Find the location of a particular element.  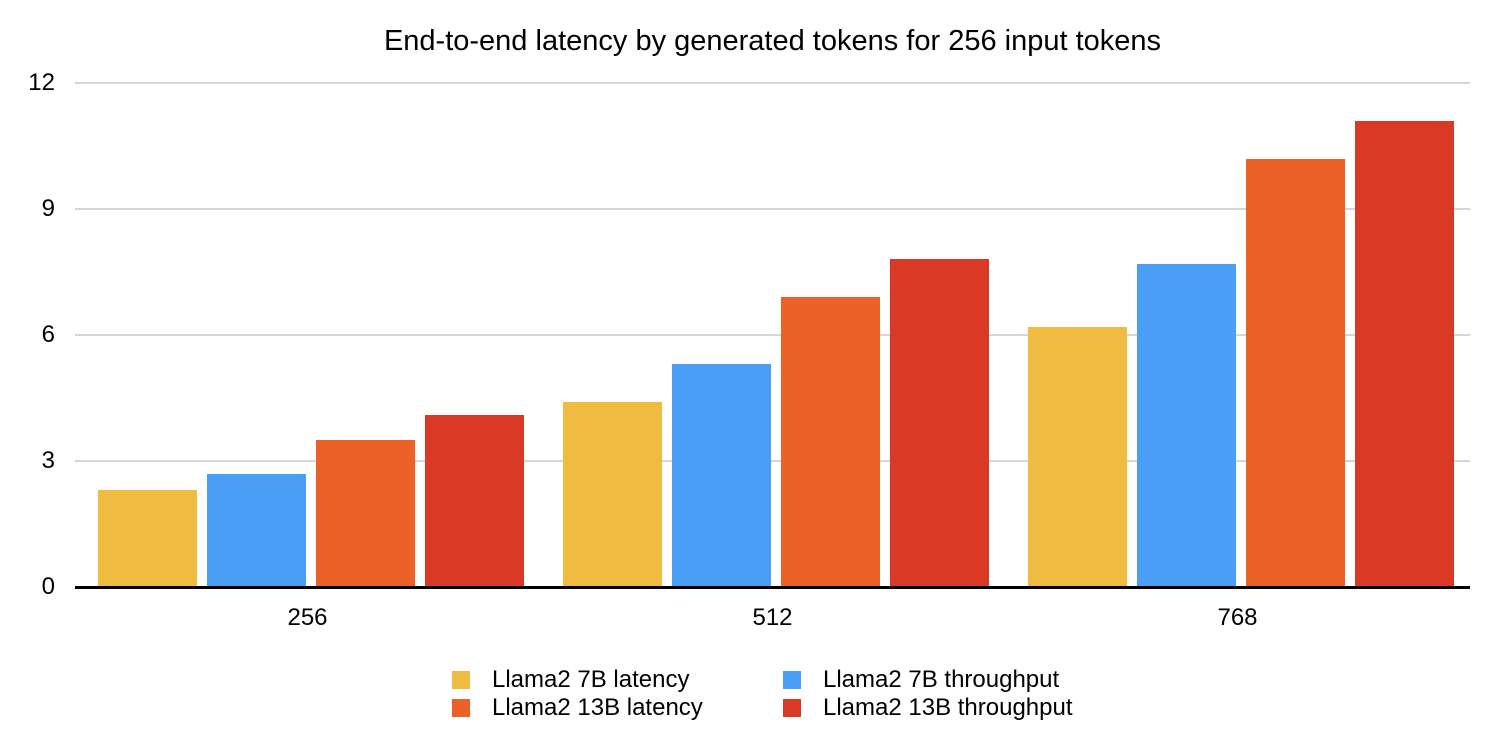

y-axis-tick-label: 0 is located at coordinates (48, 586).